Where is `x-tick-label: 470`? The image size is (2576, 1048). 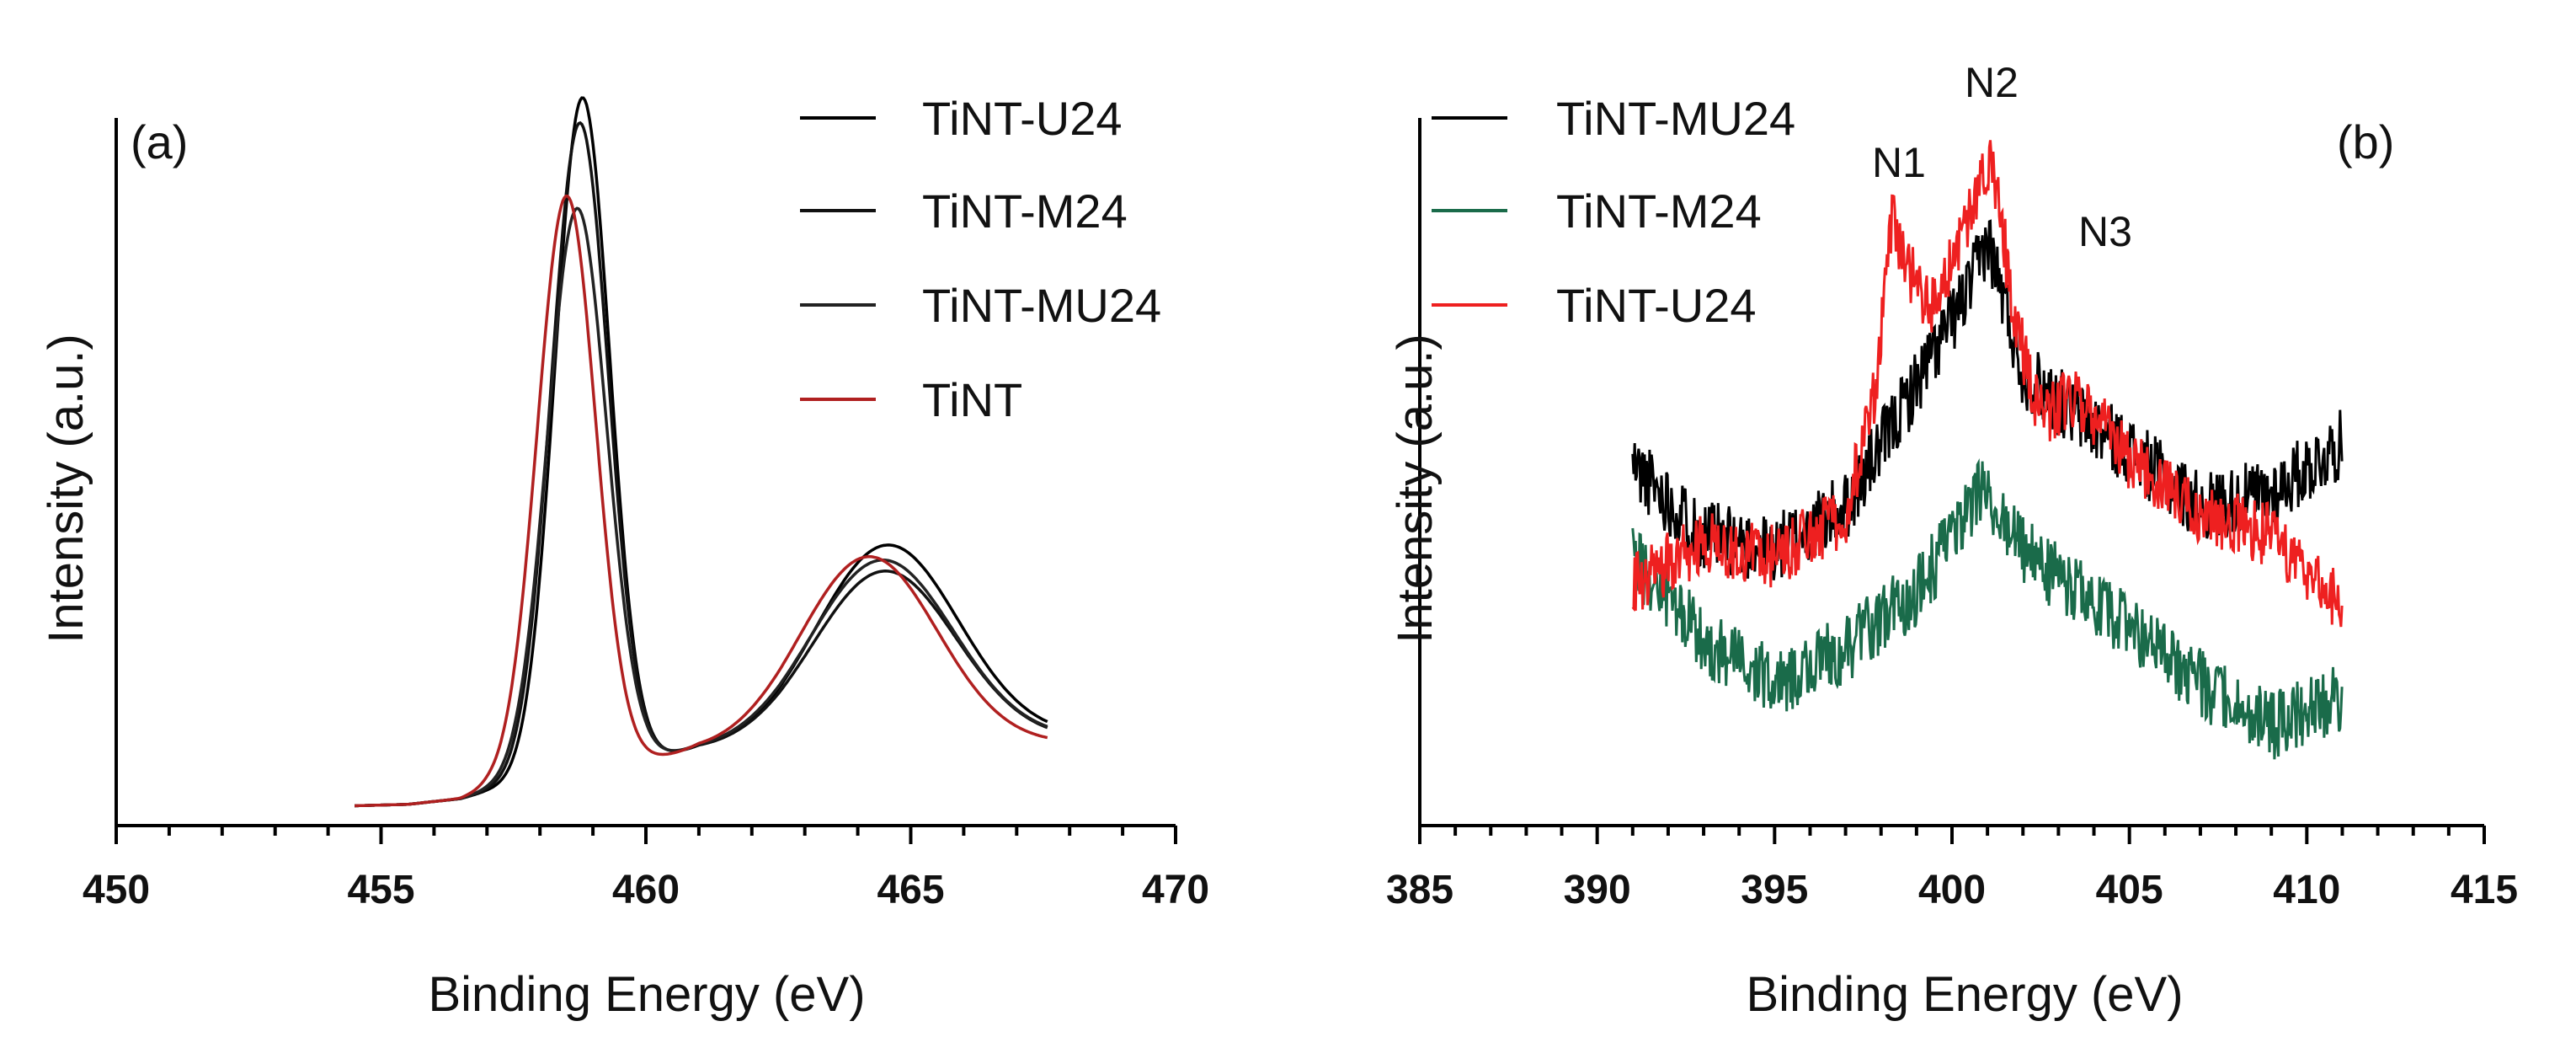 x-tick-label: 470 is located at coordinates (1175, 890).